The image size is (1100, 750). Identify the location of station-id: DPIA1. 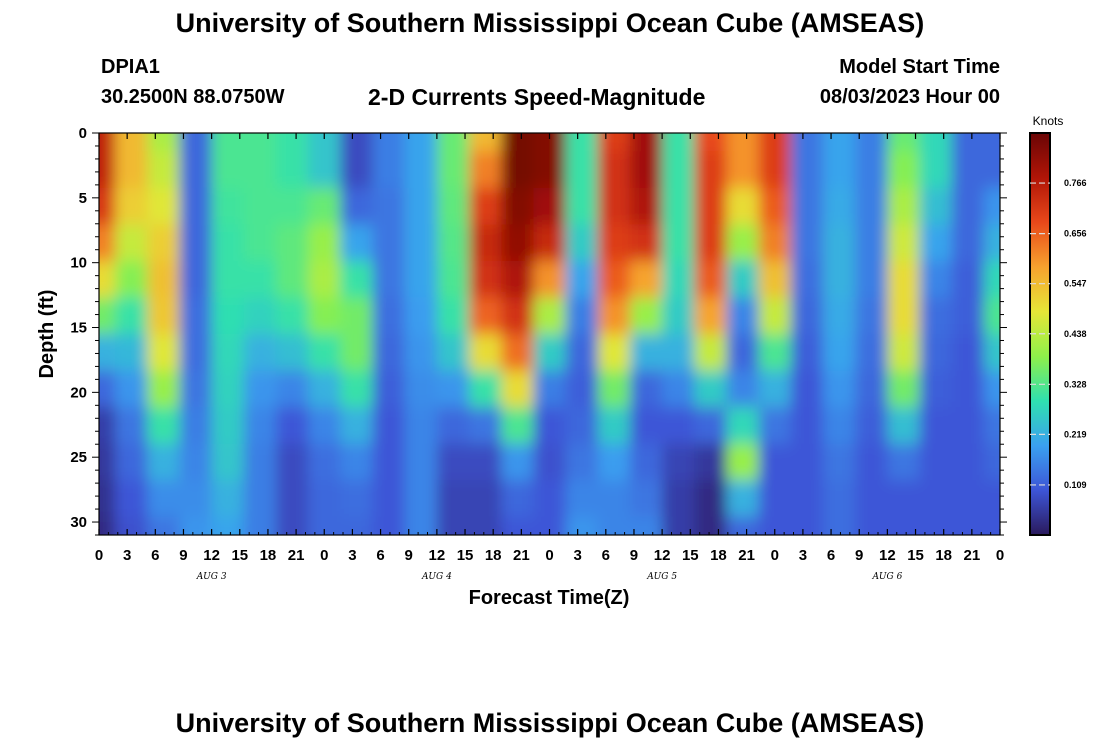
(130, 67).